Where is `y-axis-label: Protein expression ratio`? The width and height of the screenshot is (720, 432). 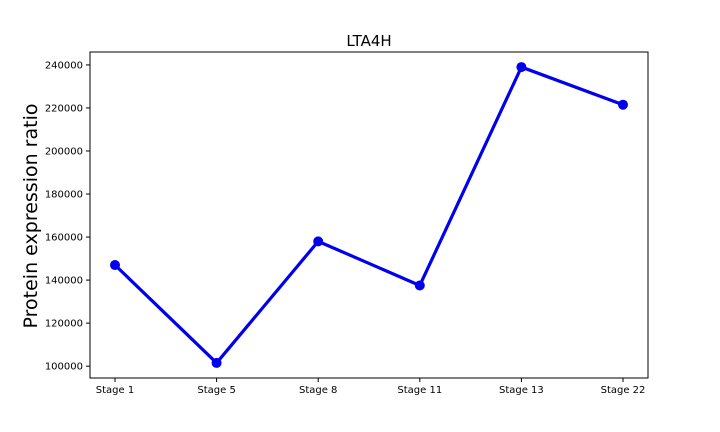 y-axis-label: Protein expression ratio is located at coordinates (31, 216).